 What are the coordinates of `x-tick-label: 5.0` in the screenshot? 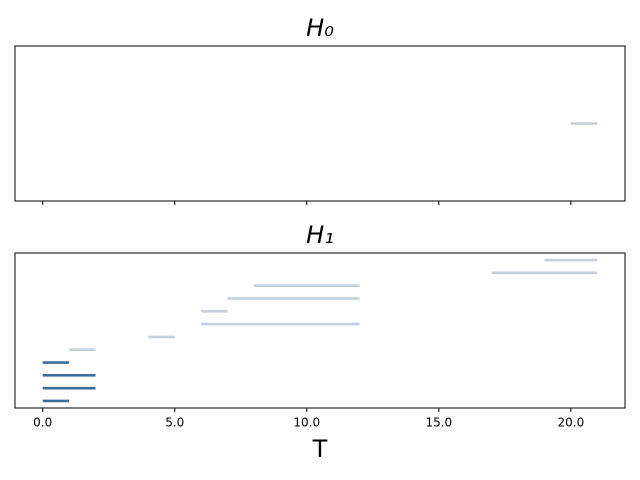 It's located at (174, 423).